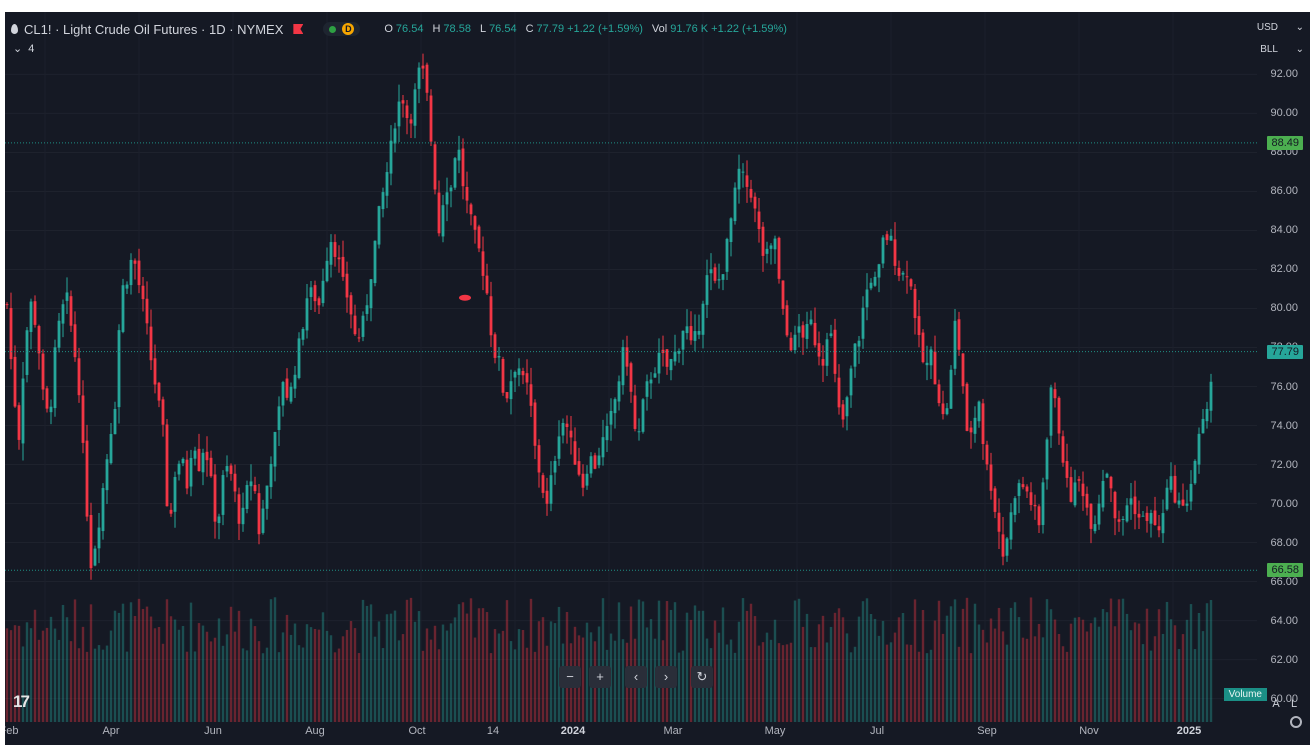 This screenshot has height=755, width=1312. I want to click on x-axis-tick: Jun, so click(213, 731).